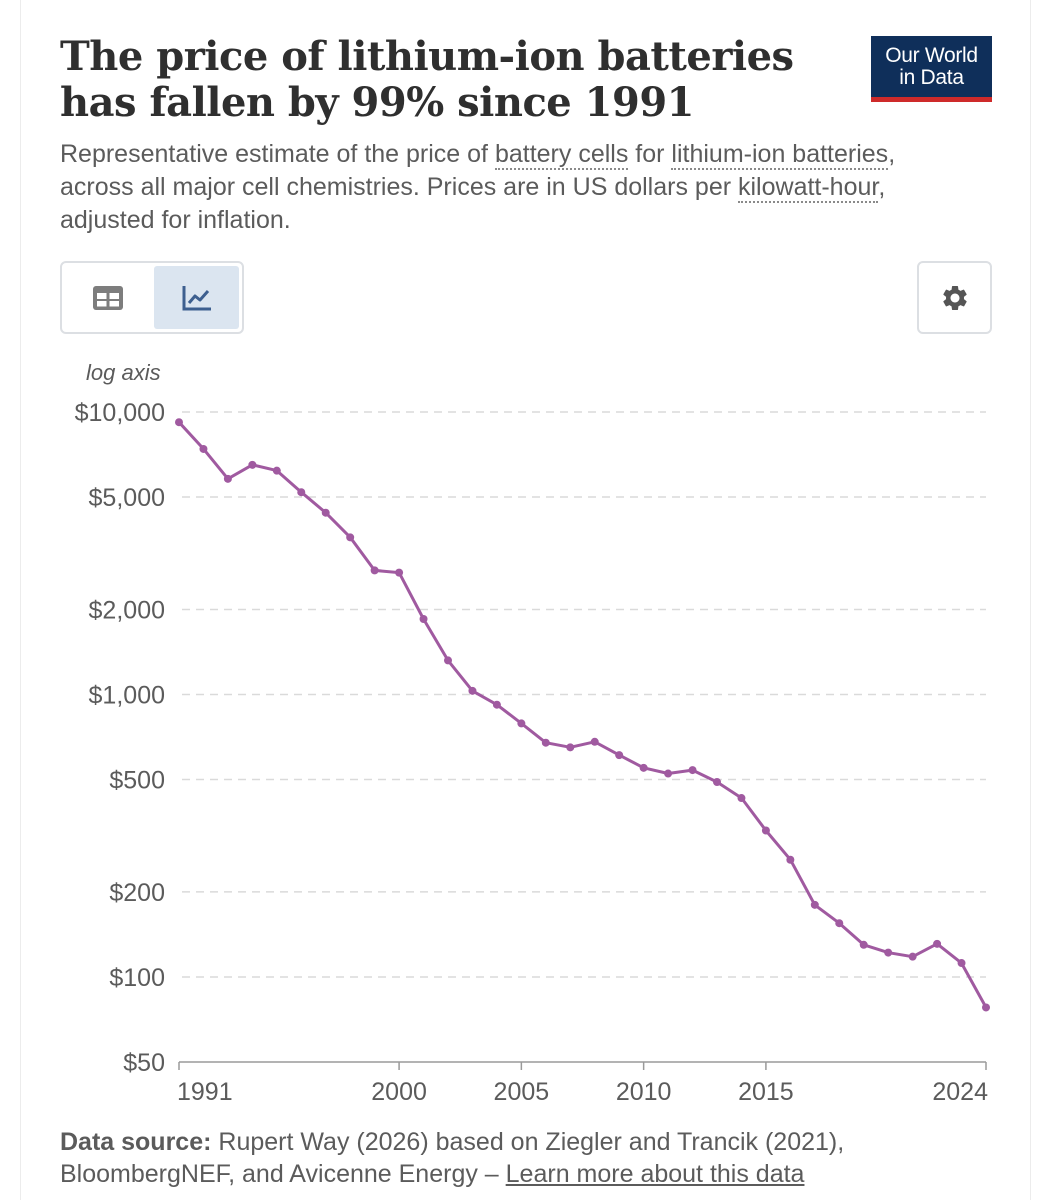 The width and height of the screenshot is (1053, 1200). What do you see at coordinates (931, 55) in the screenshot?
I see `logo-line-1: Our World` at bounding box center [931, 55].